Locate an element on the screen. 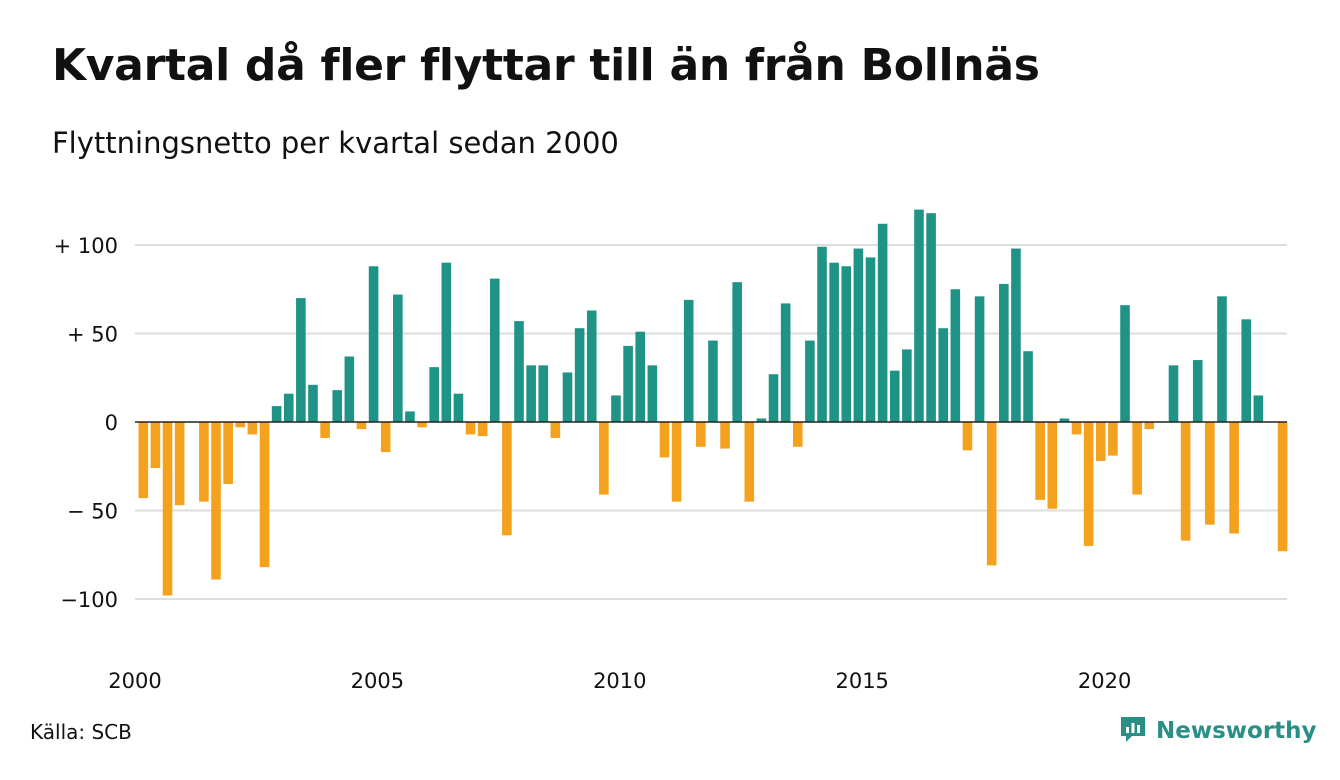  x-tick-label: 2000 is located at coordinates (134, 681).